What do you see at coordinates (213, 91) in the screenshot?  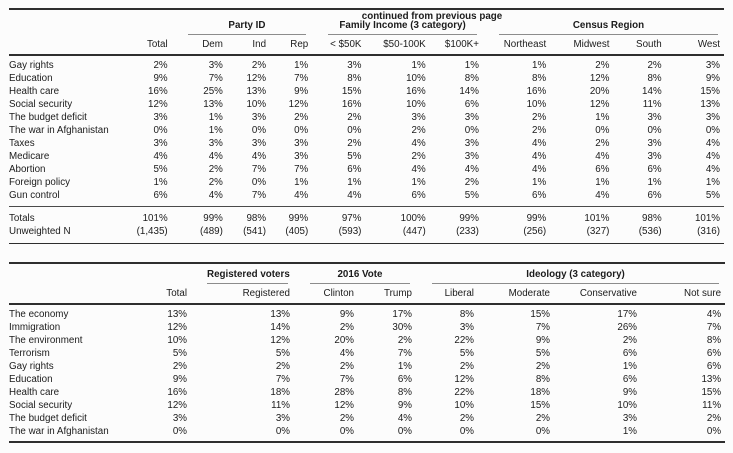 I see `cell-value: 25%` at bounding box center [213, 91].